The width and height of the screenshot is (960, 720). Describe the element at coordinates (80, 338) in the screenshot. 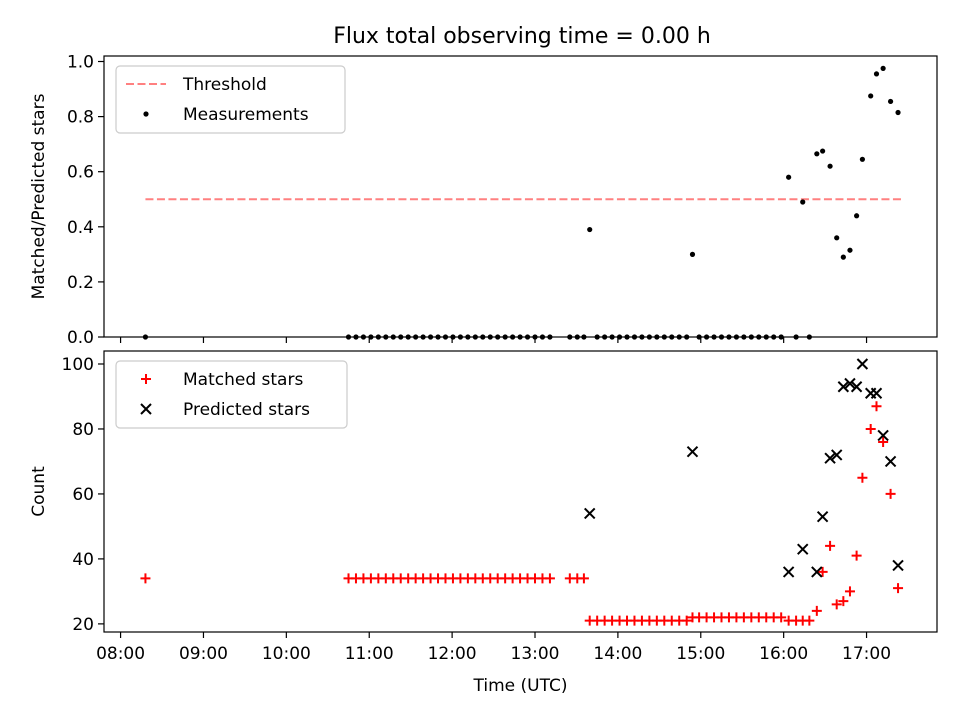

I see `y-tick-label: 0.0` at that location.